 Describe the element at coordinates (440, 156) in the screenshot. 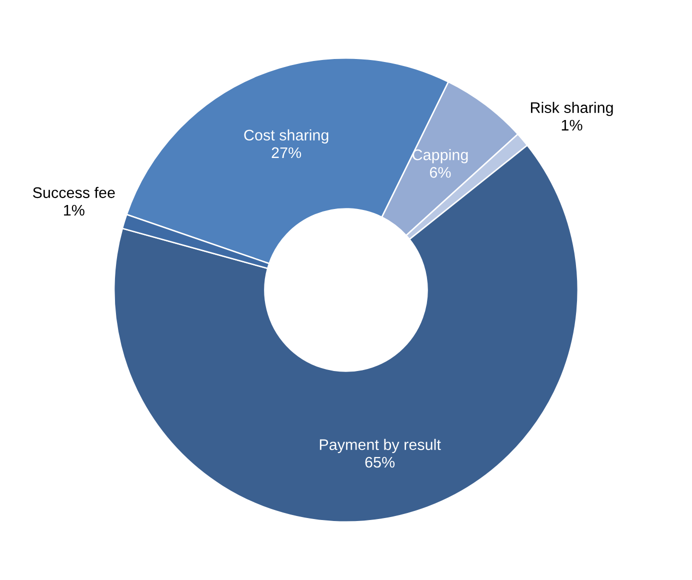

I see `slice-label: Capping` at that location.